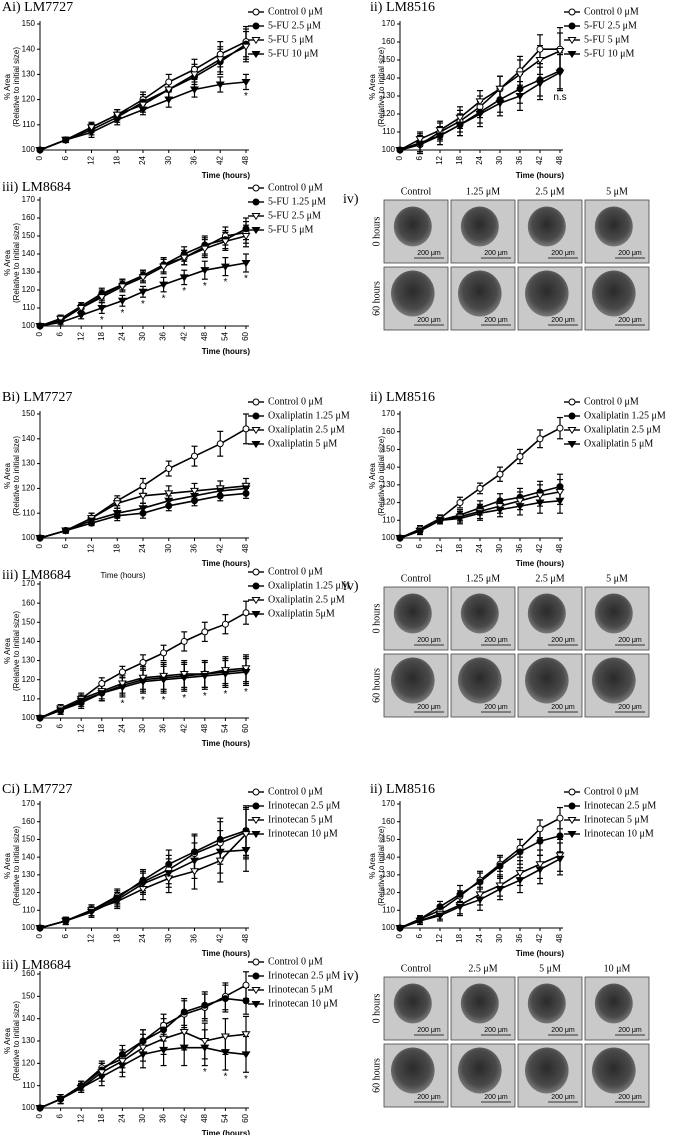  Describe the element at coordinates (101, 727) in the screenshot. I see `x-tick-label: 18` at that location.